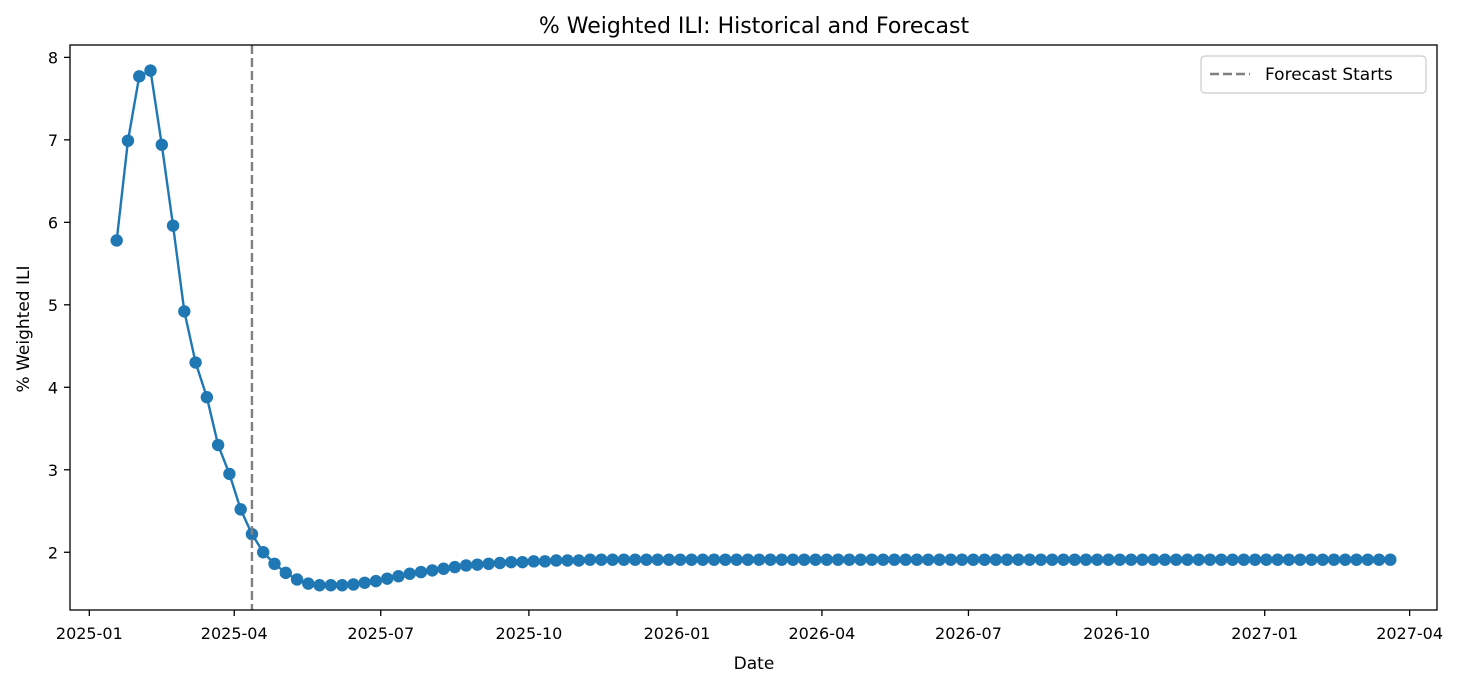 The height and width of the screenshot is (689, 1460). What do you see at coordinates (1409, 633) in the screenshot?
I see `x-tick-label: 2027-04` at bounding box center [1409, 633].